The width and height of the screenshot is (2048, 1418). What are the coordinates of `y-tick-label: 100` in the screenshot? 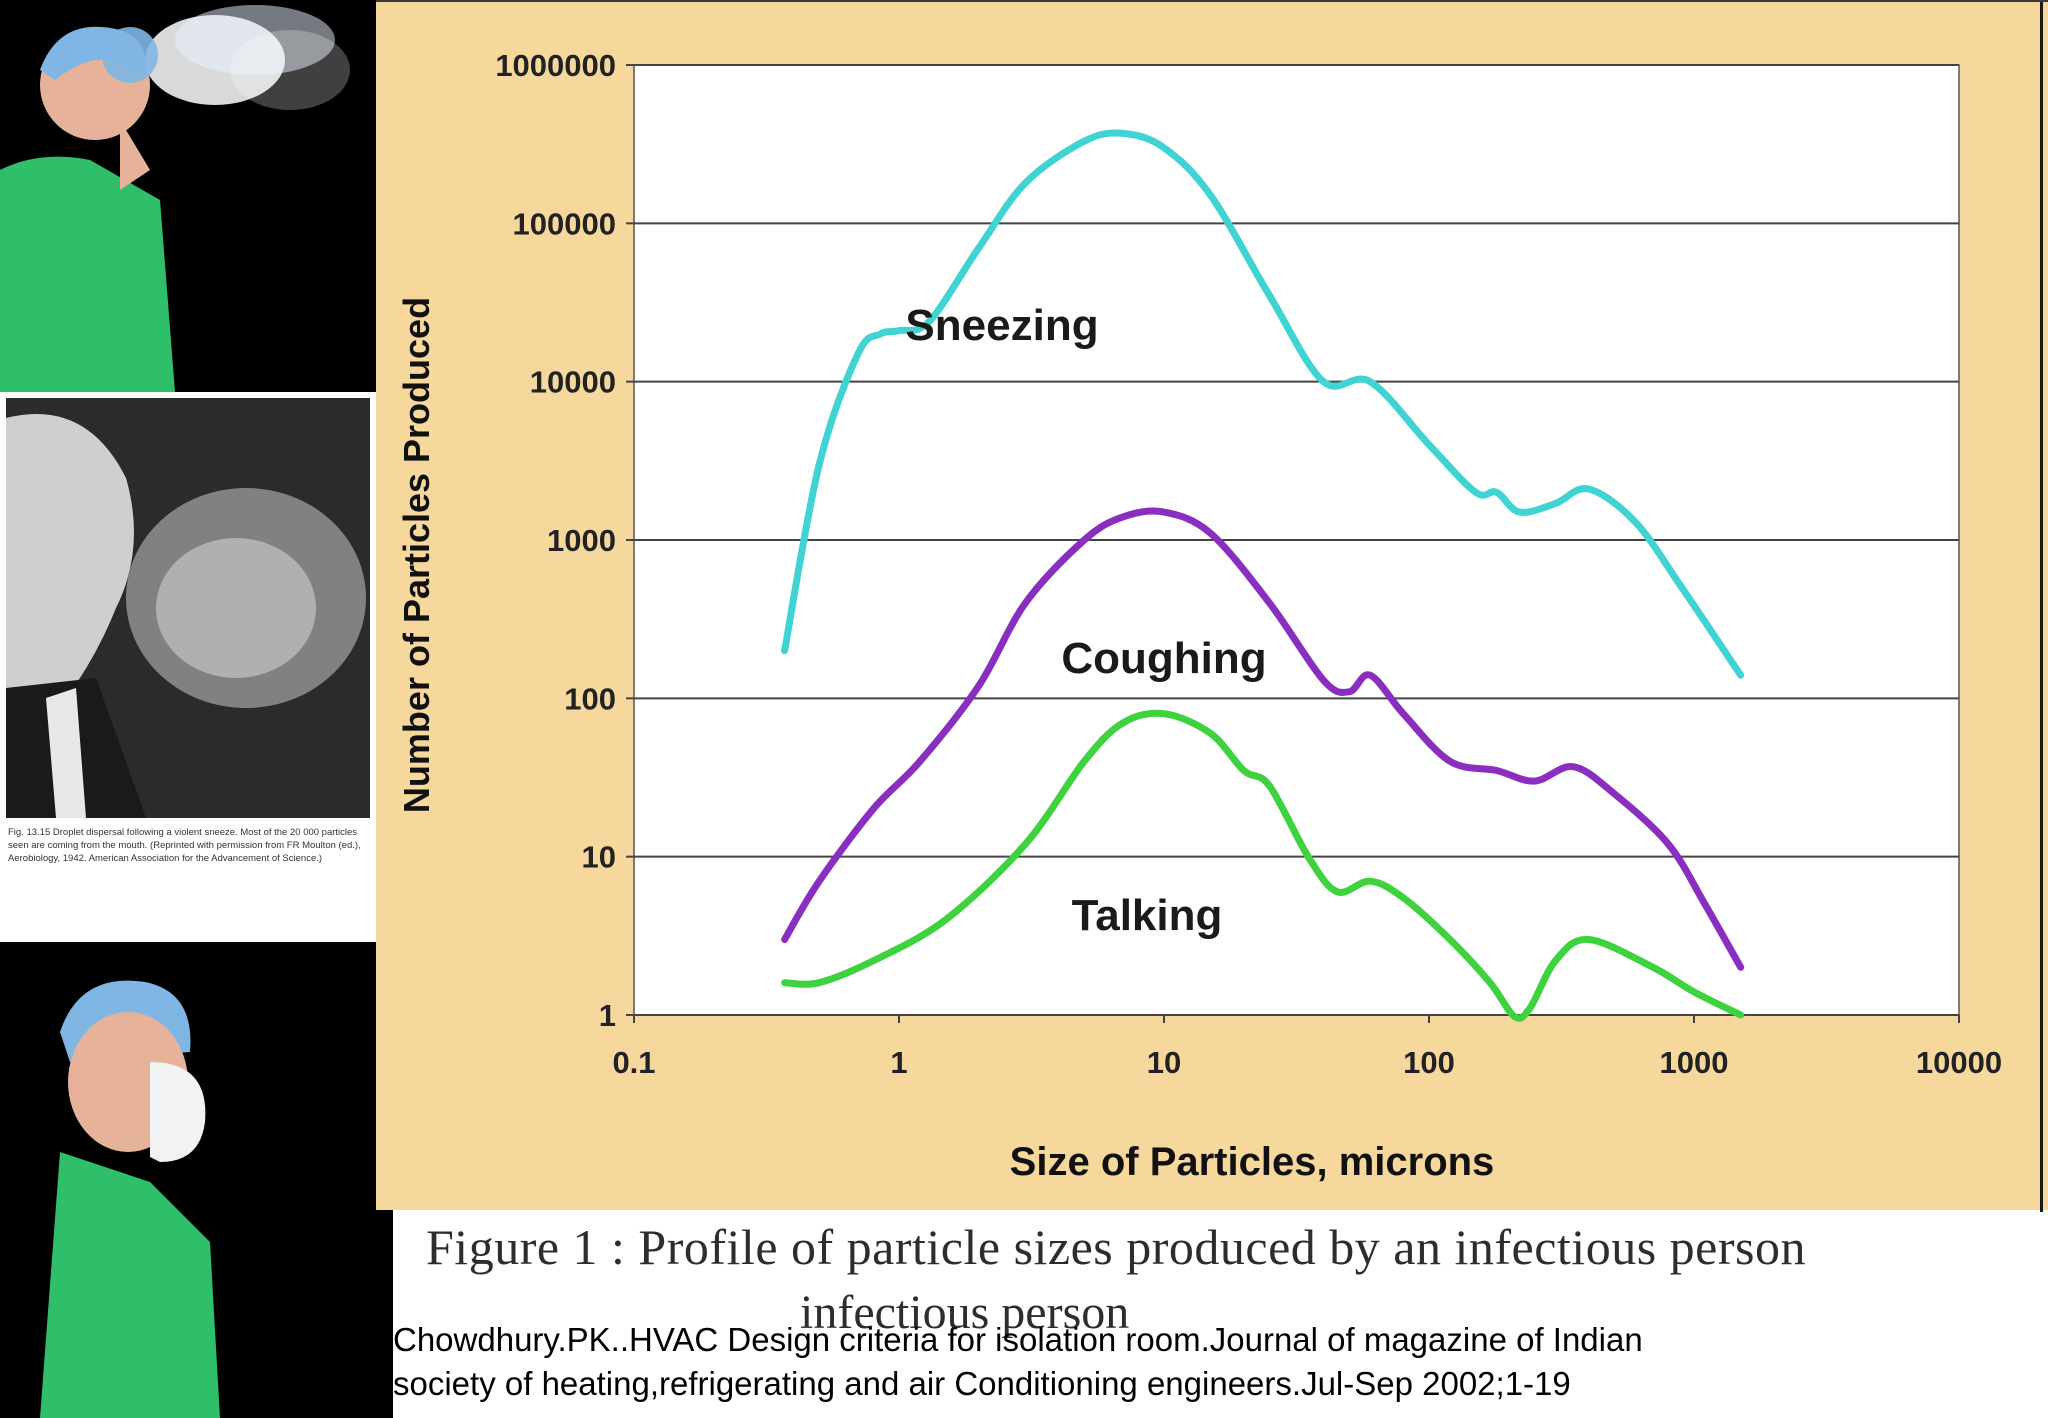 It's located at (590, 698).